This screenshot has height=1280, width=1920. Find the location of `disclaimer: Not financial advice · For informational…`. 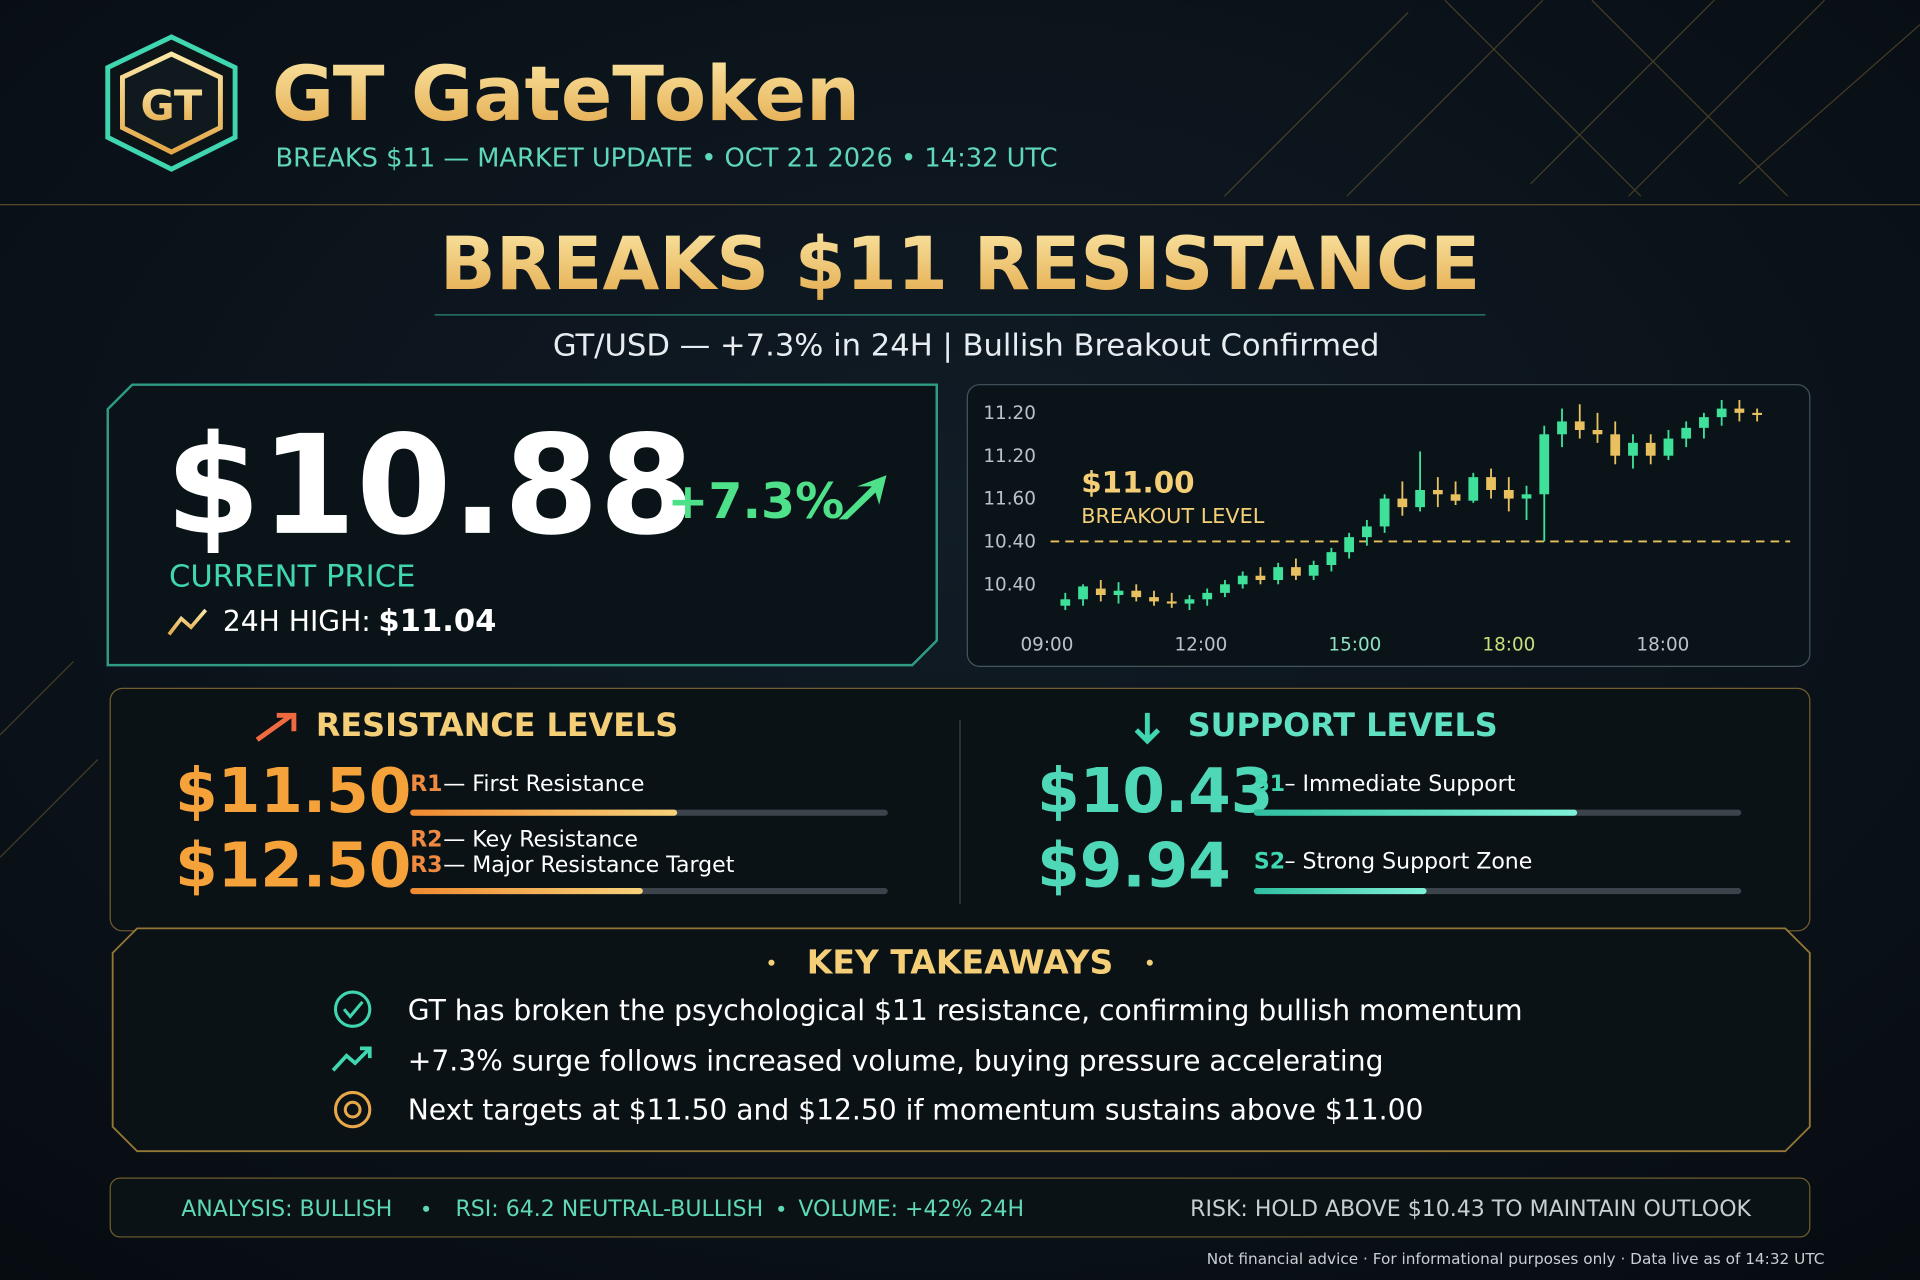

disclaimer: Not financial advice · For informational… is located at coordinates (1516, 1259).